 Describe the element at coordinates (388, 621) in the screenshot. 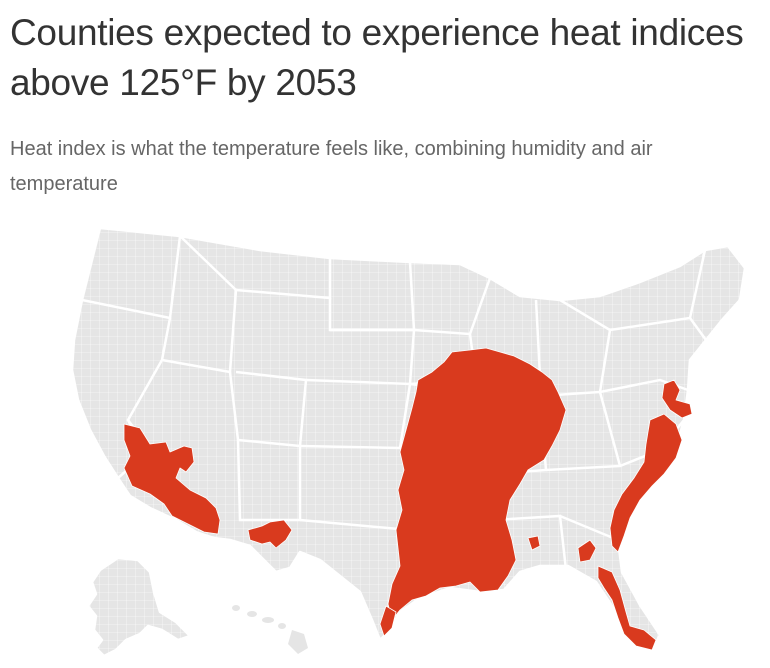

I see `hot-region-south-texas` at that location.